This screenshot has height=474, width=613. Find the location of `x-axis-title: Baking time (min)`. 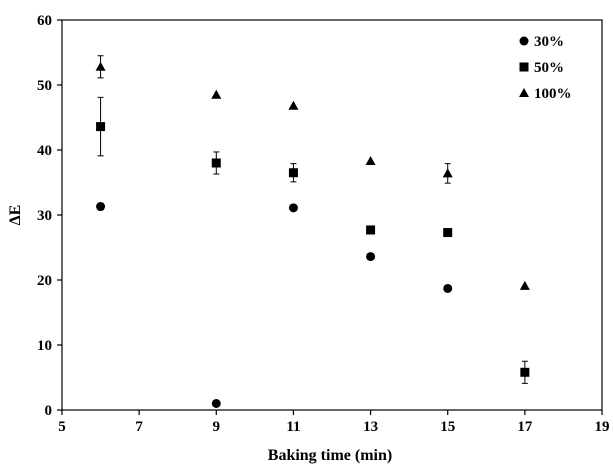

x-axis-title: Baking time (min) is located at coordinates (330, 455).